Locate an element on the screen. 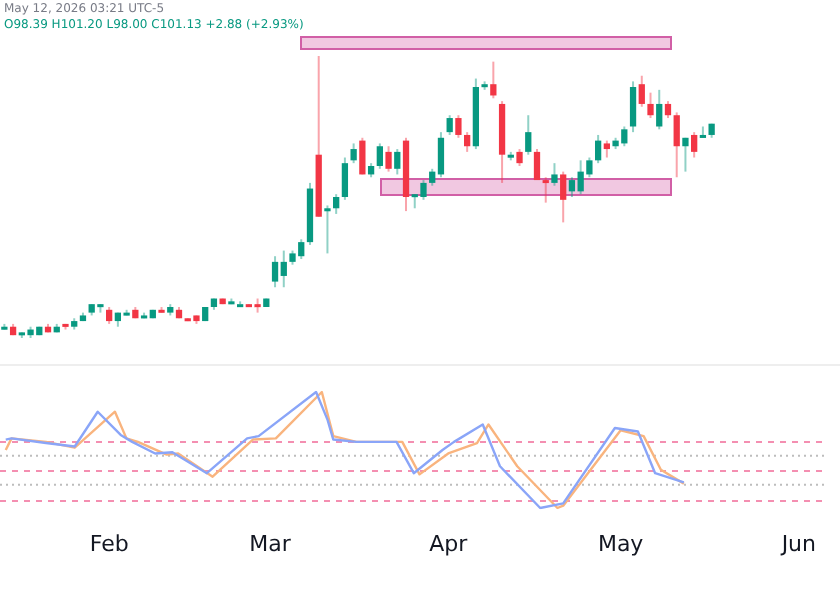 The height and width of the screenshot is (614, 840). x-tick-label: Apr is located at coordinates (449, 543).